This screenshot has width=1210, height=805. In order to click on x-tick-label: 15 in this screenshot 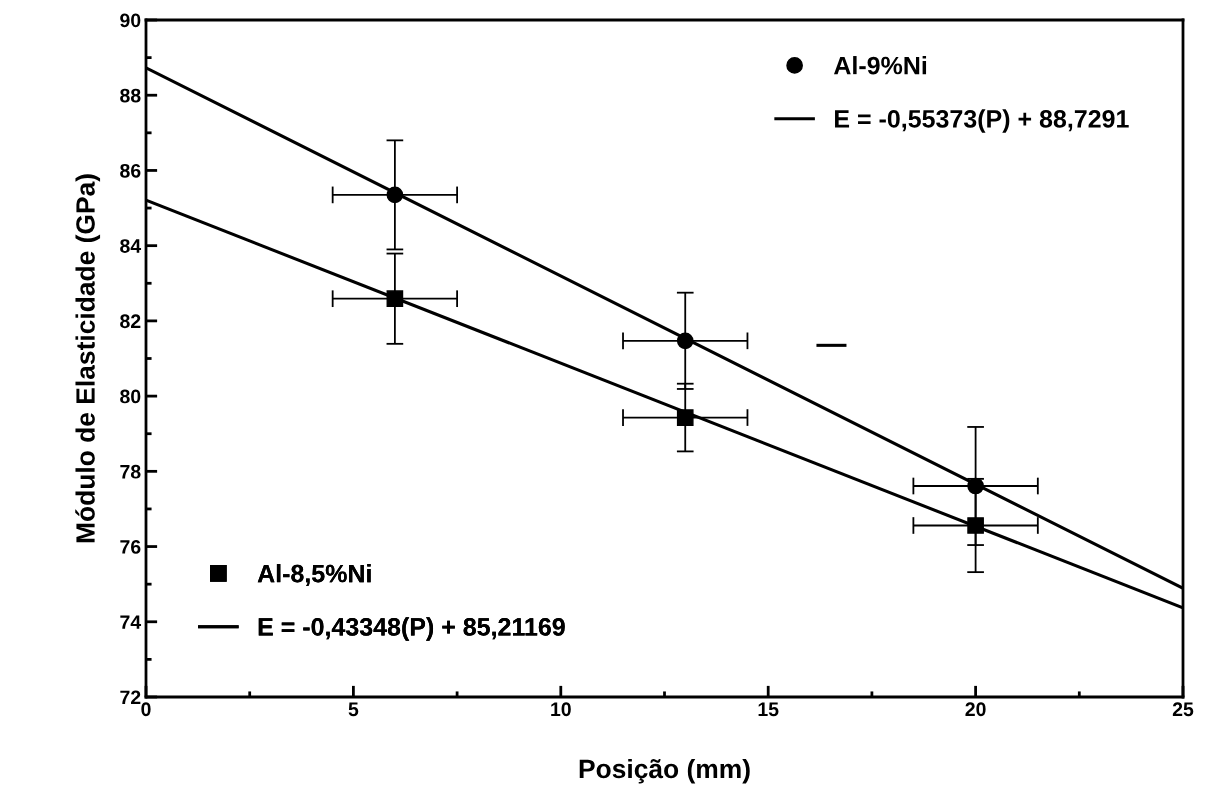, I will do `click(768, 709)`.